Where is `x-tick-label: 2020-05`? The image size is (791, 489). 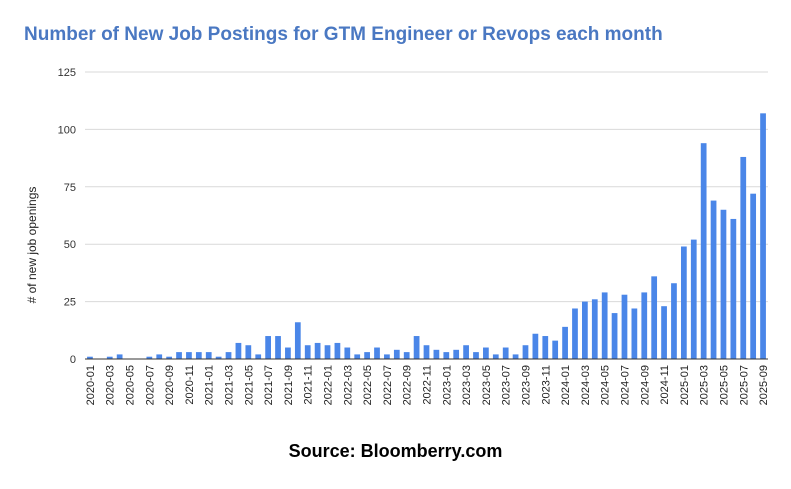 x-tick-label: 2020-05 is located at coordinates (131, 385).